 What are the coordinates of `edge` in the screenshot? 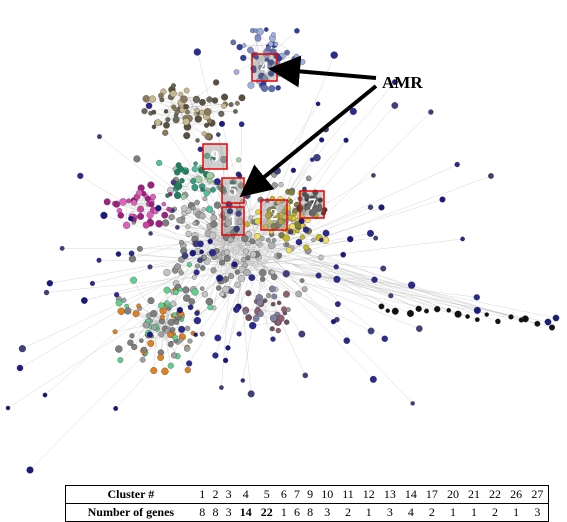 It's located at (128, 371).